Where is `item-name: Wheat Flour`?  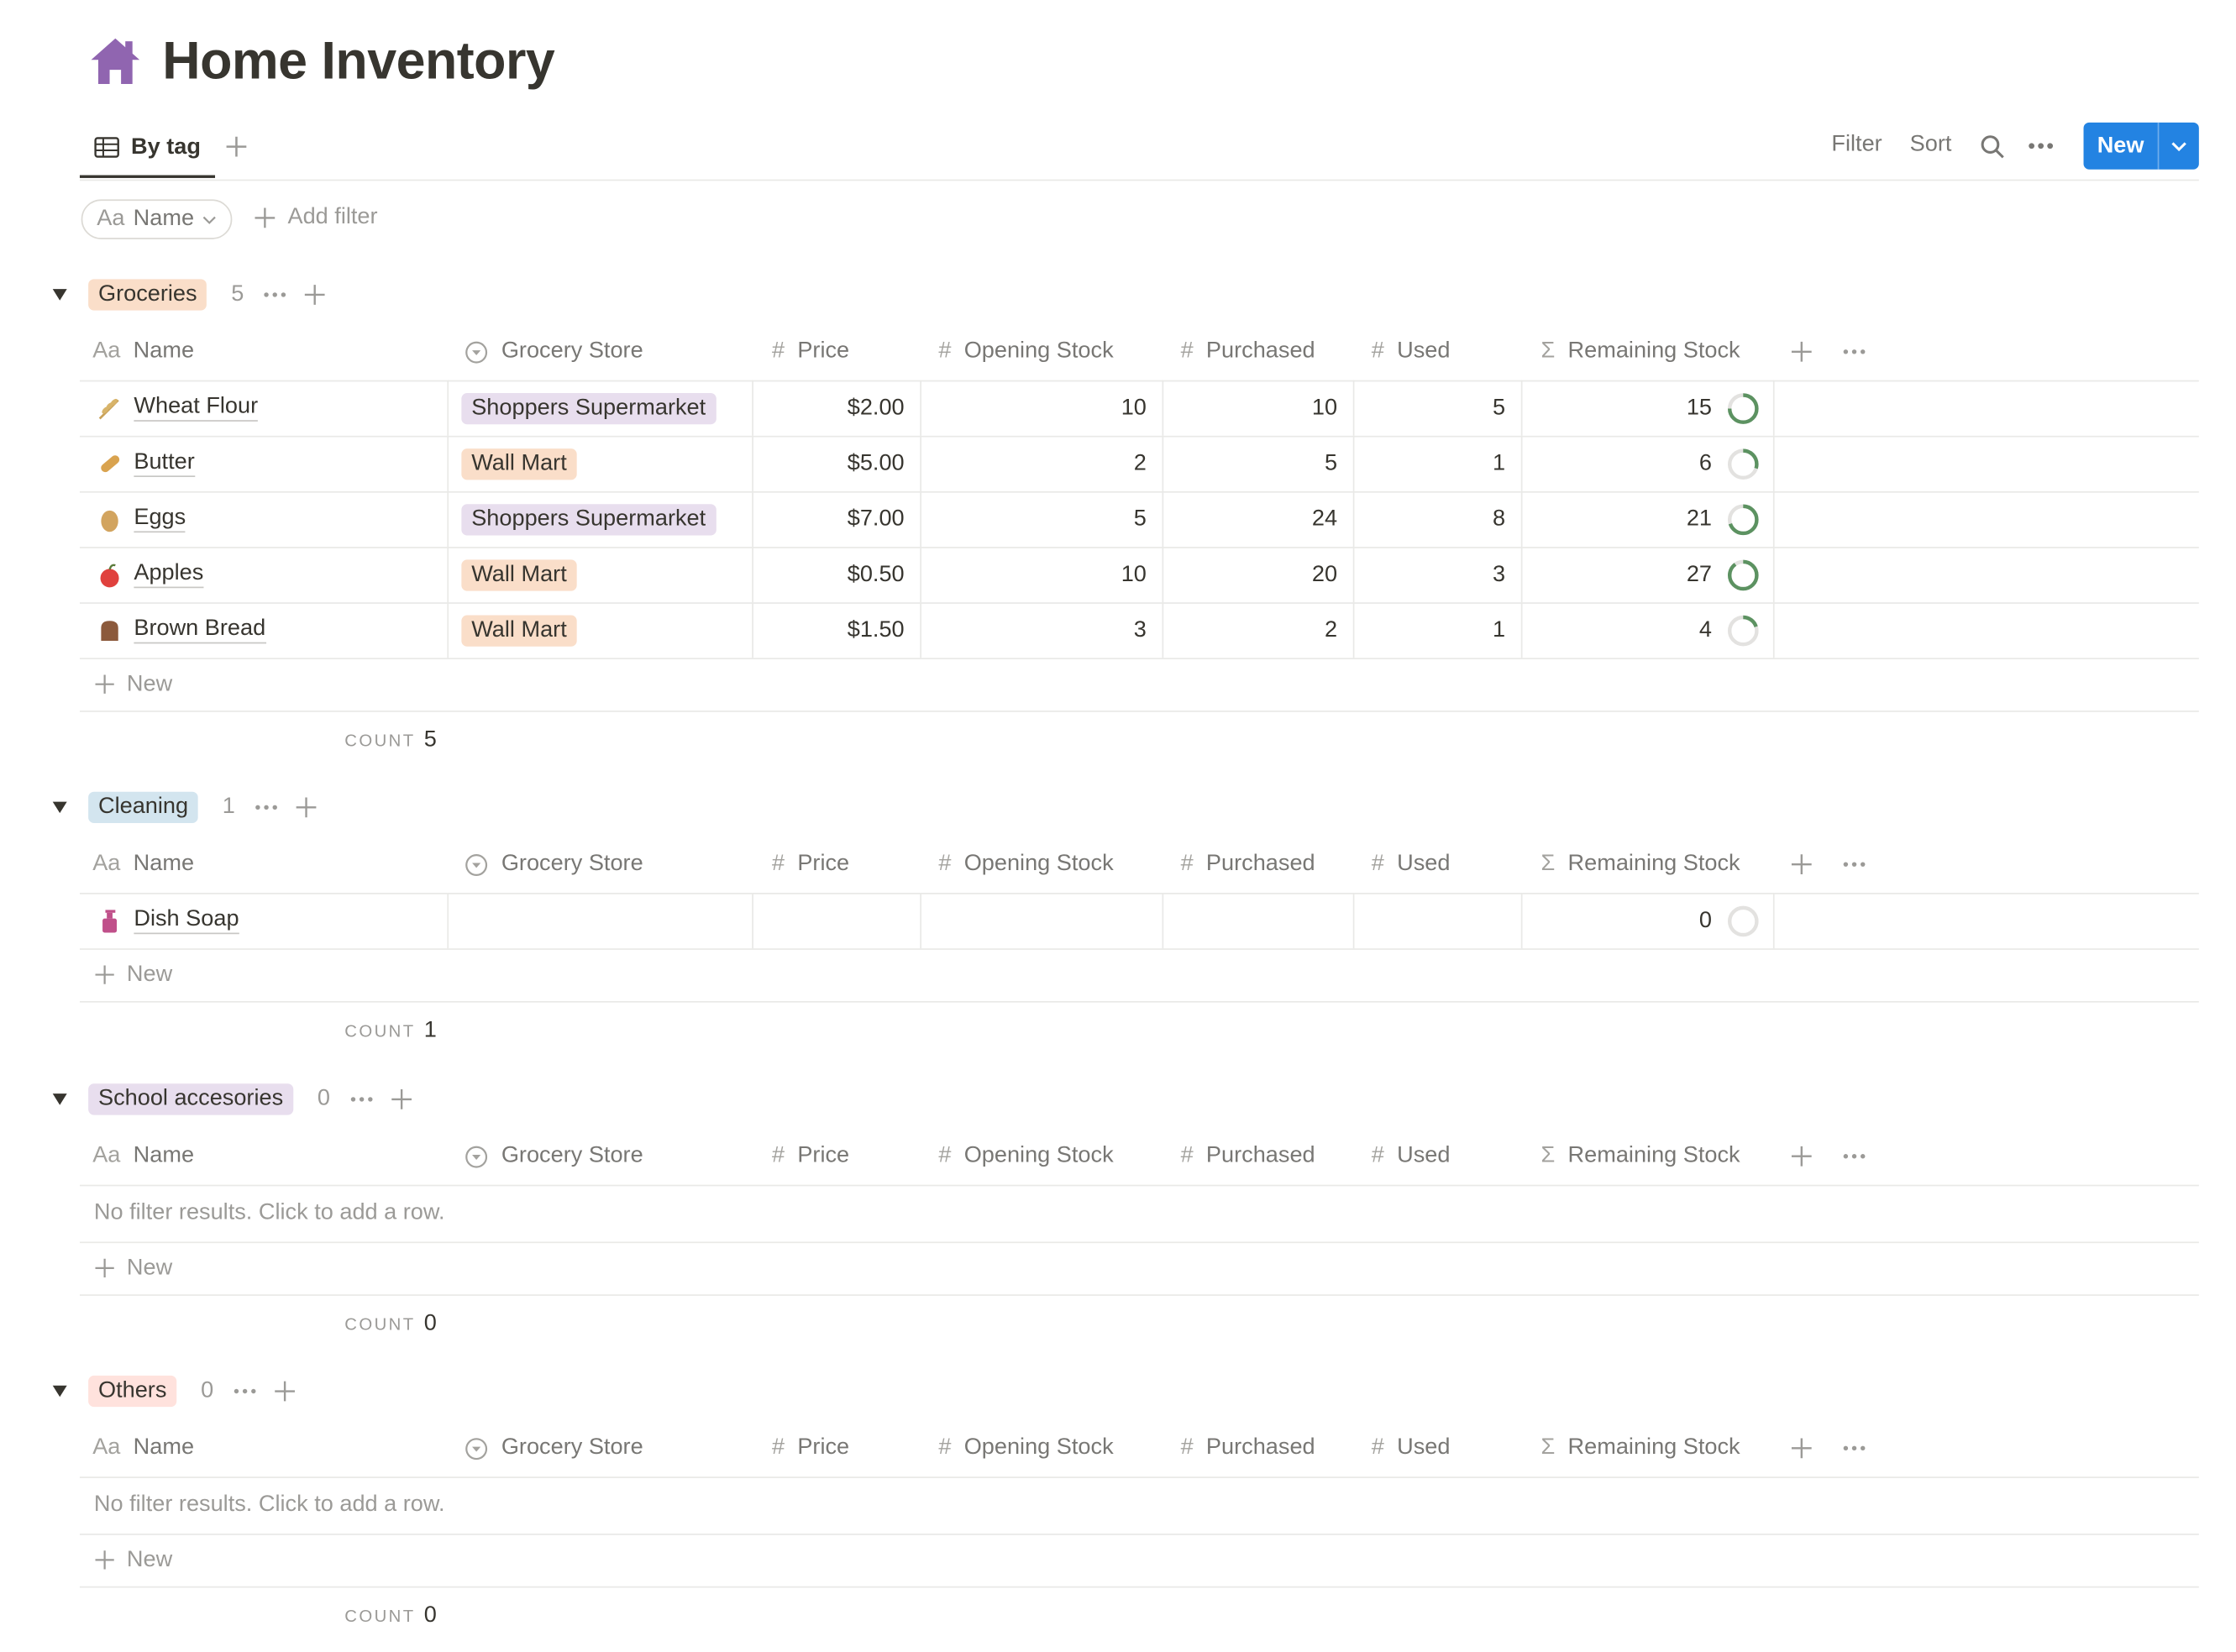 item-name: Wheat Flour is located at coordinates (197, 408).